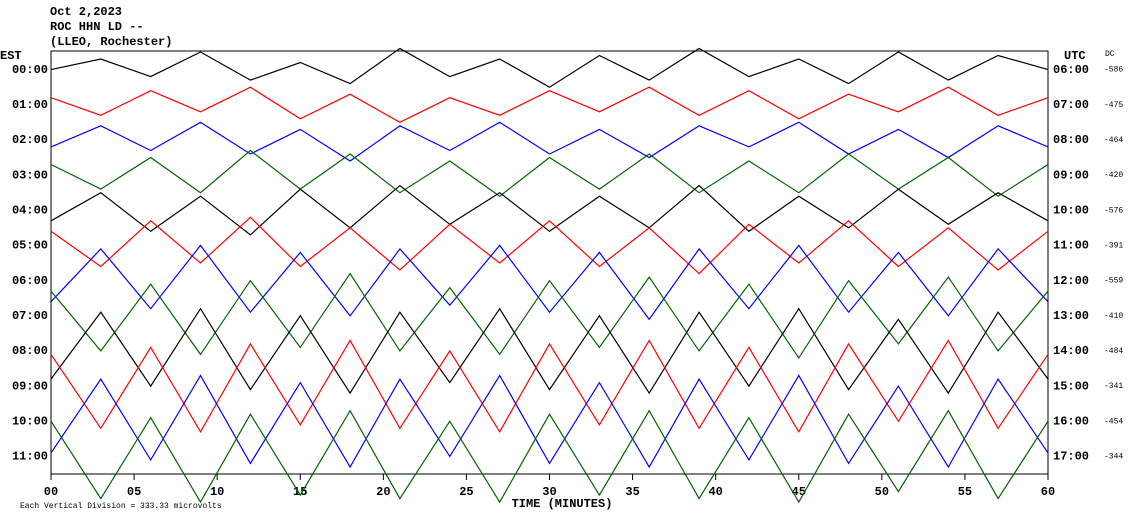 The height and width of the screenshot is (519, 1130). What do you see at coordinates (1048, 492) in the screenshot?
I see `x-tick-label: 60` at bounding box center [1048, 492].